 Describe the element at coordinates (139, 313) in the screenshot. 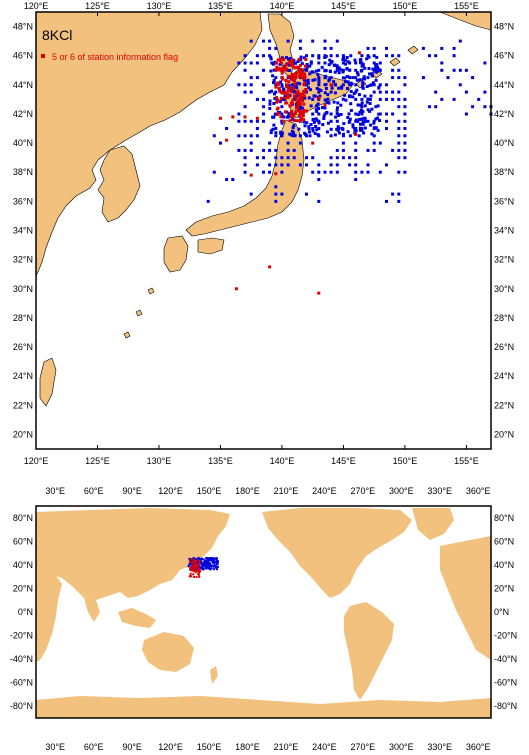

I see `ryukyu-islands` at that location.